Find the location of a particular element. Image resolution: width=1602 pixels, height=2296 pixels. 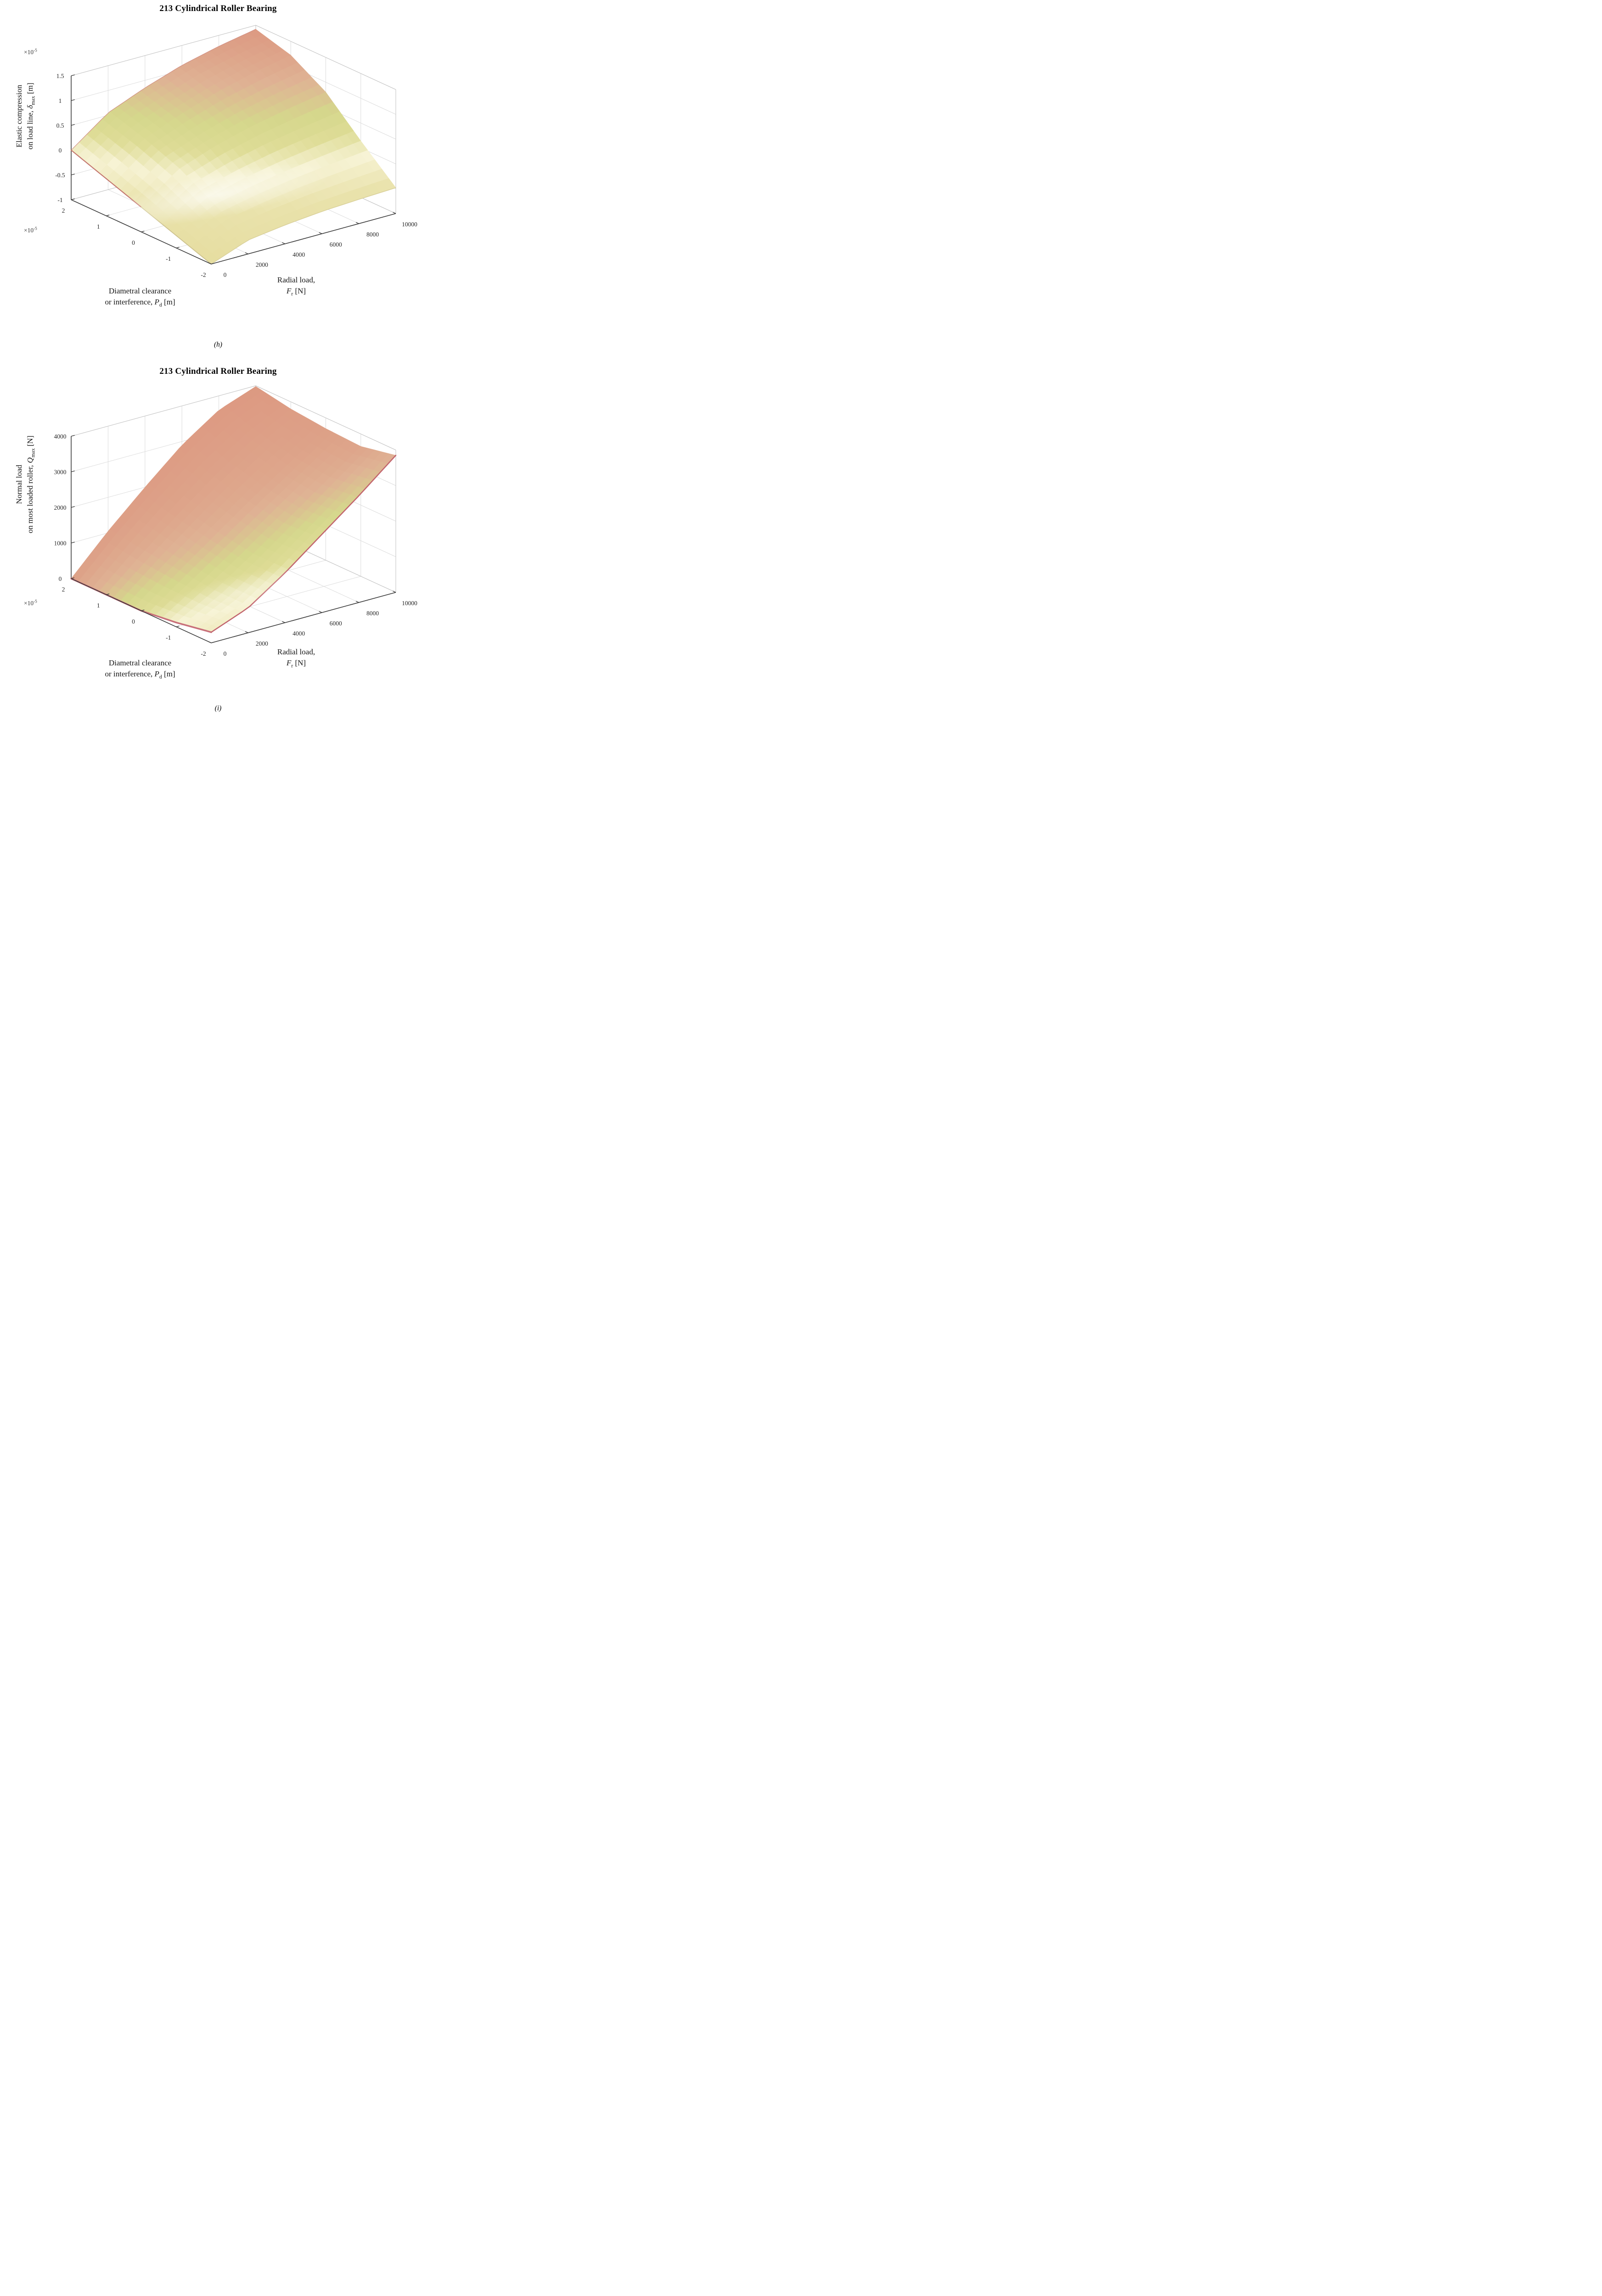

z-exp-power-h: -5 is located at coordinates (36, 50).